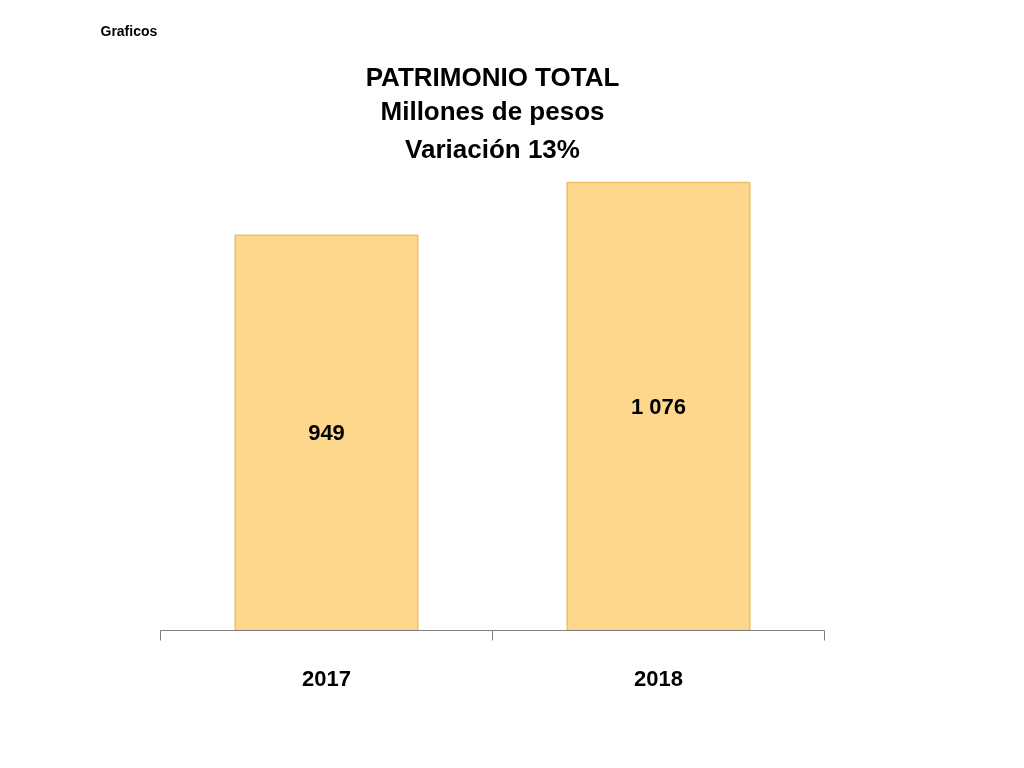 This screenshot has width=1024, height=768. What do you see at coordinates (492, 130) in the screenshot?
I see `chart-subtitle: Millones de pesos Variación 13%` at bounding box center [492, 130].